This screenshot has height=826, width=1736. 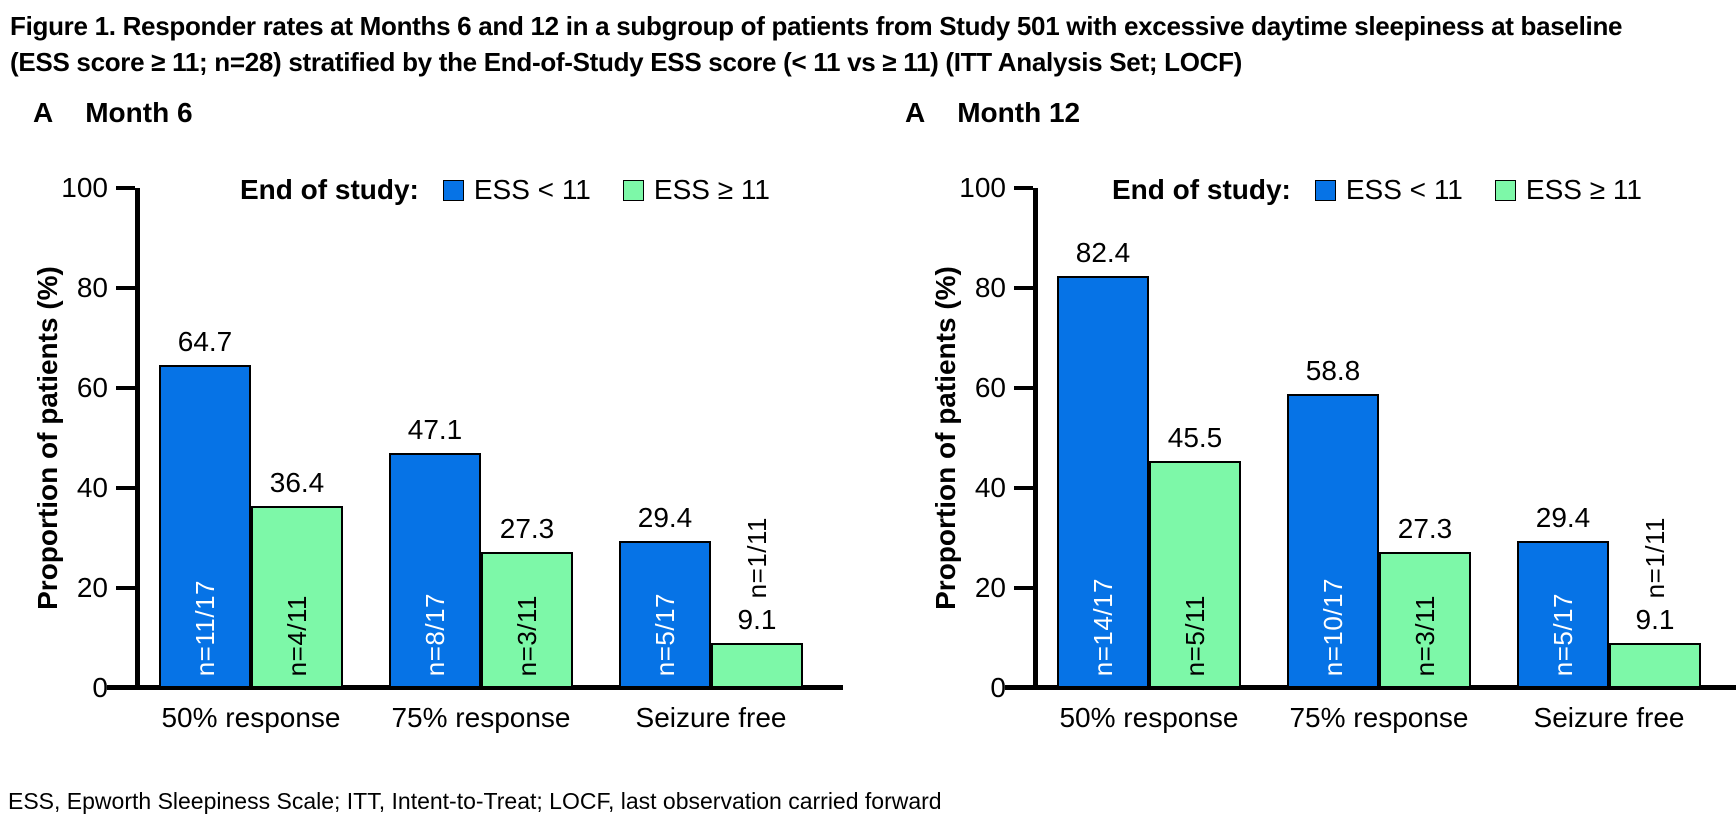 I want to click on bar-count-label: n=5/11, so click(x=1195, y=635).